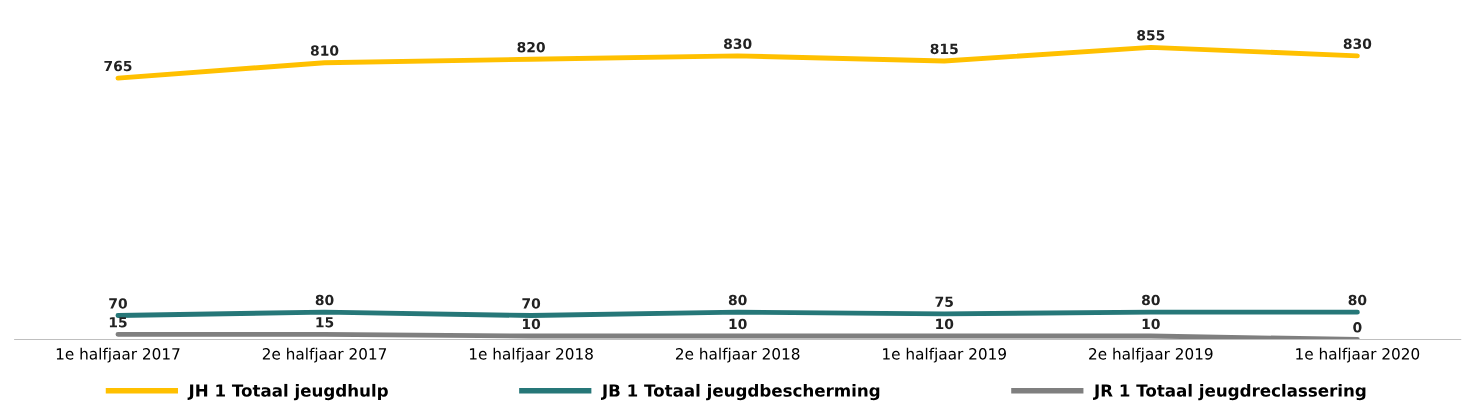  What do you see at coordinates (944, 355) in the screenshot?
I see `x-tick-label: 1e halfjaar 2019` at bounding box center [944, 355].